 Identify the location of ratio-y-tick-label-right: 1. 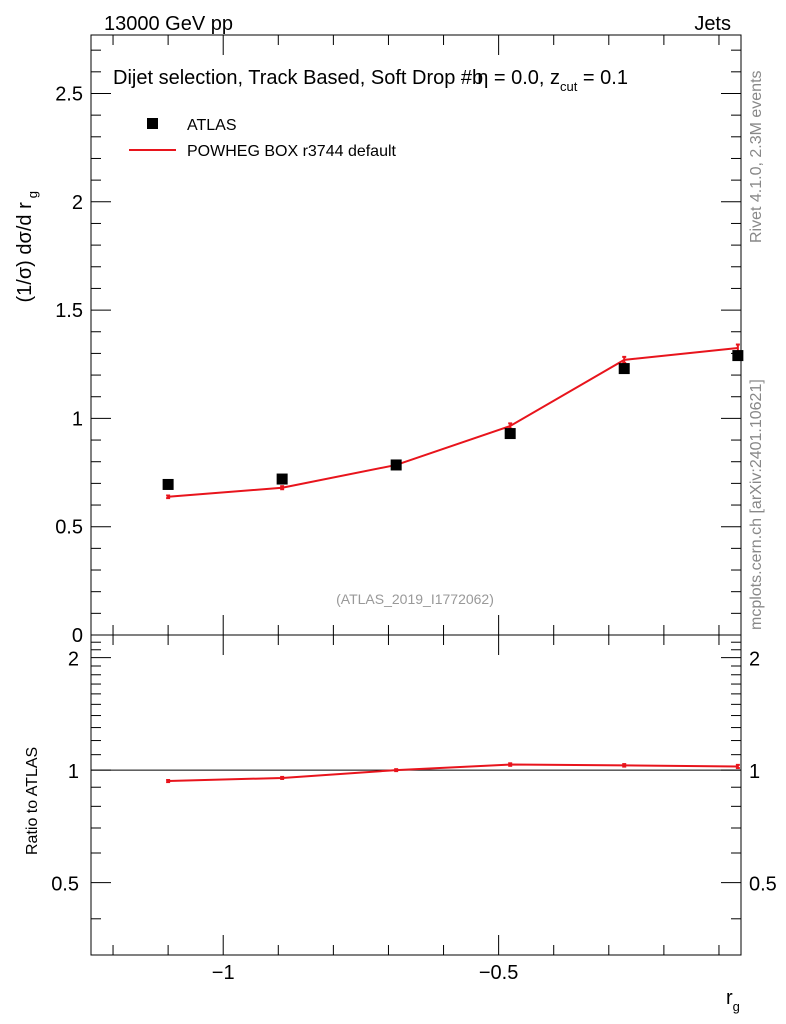
(754, 772).